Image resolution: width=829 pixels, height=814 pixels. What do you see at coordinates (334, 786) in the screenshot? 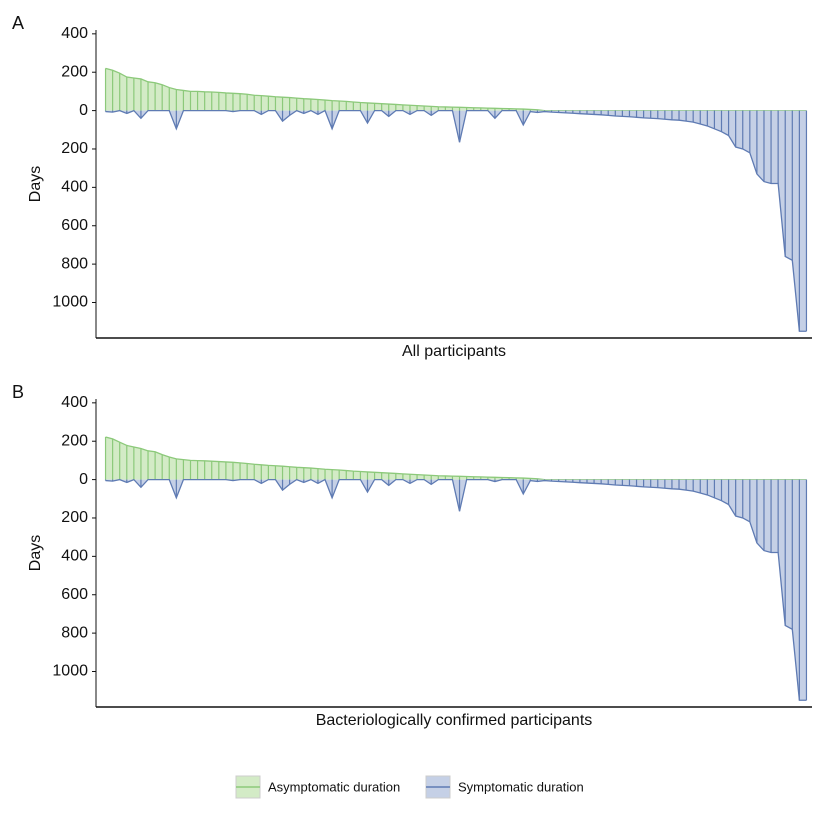
I see `legend-label: Asymptomatic duration` at bounding box center [334, 786].